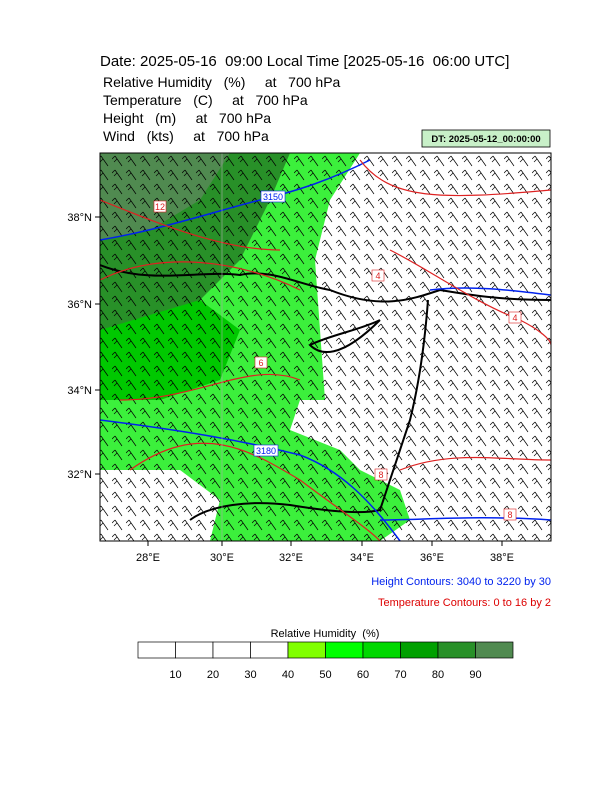 The image size is (612, 792). What do you see at coordinates (400, 675) in the screenshot?
I see `colorbar-label: 70` at bounding box center [400, 675].